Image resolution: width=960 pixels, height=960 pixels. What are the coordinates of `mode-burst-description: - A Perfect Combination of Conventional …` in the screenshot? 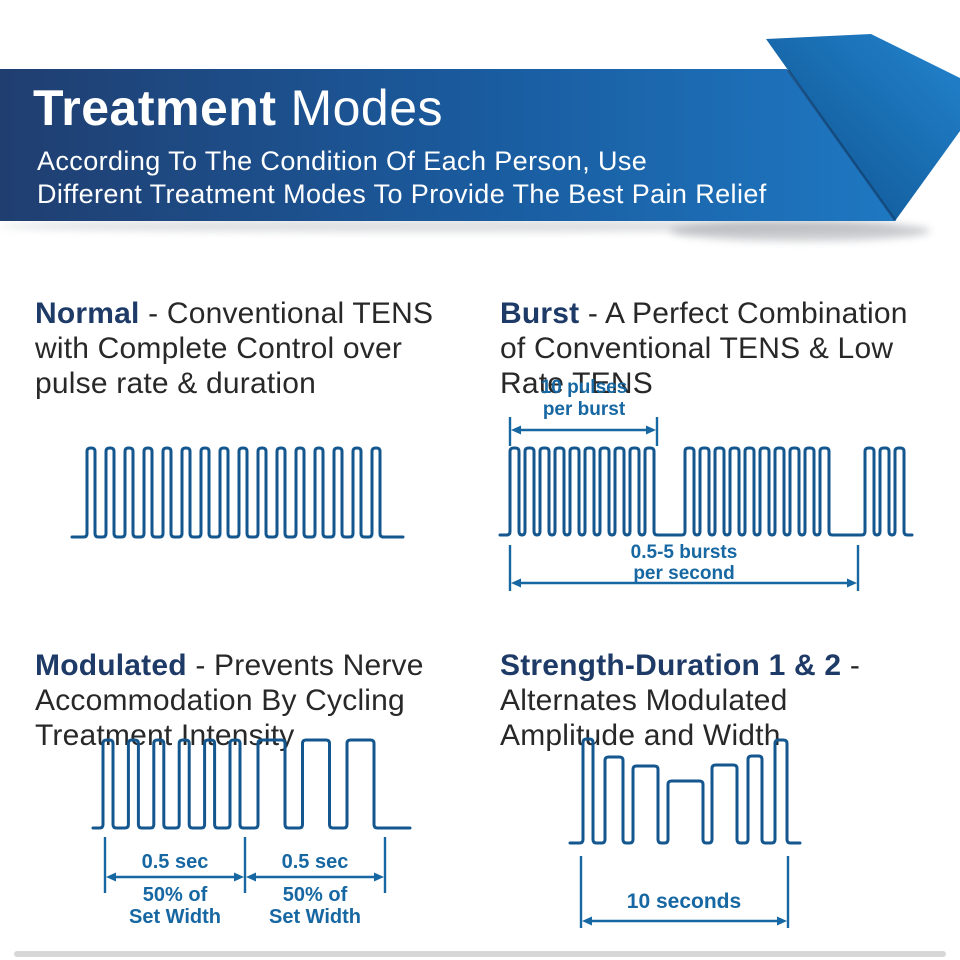 It's located at (704, 348).